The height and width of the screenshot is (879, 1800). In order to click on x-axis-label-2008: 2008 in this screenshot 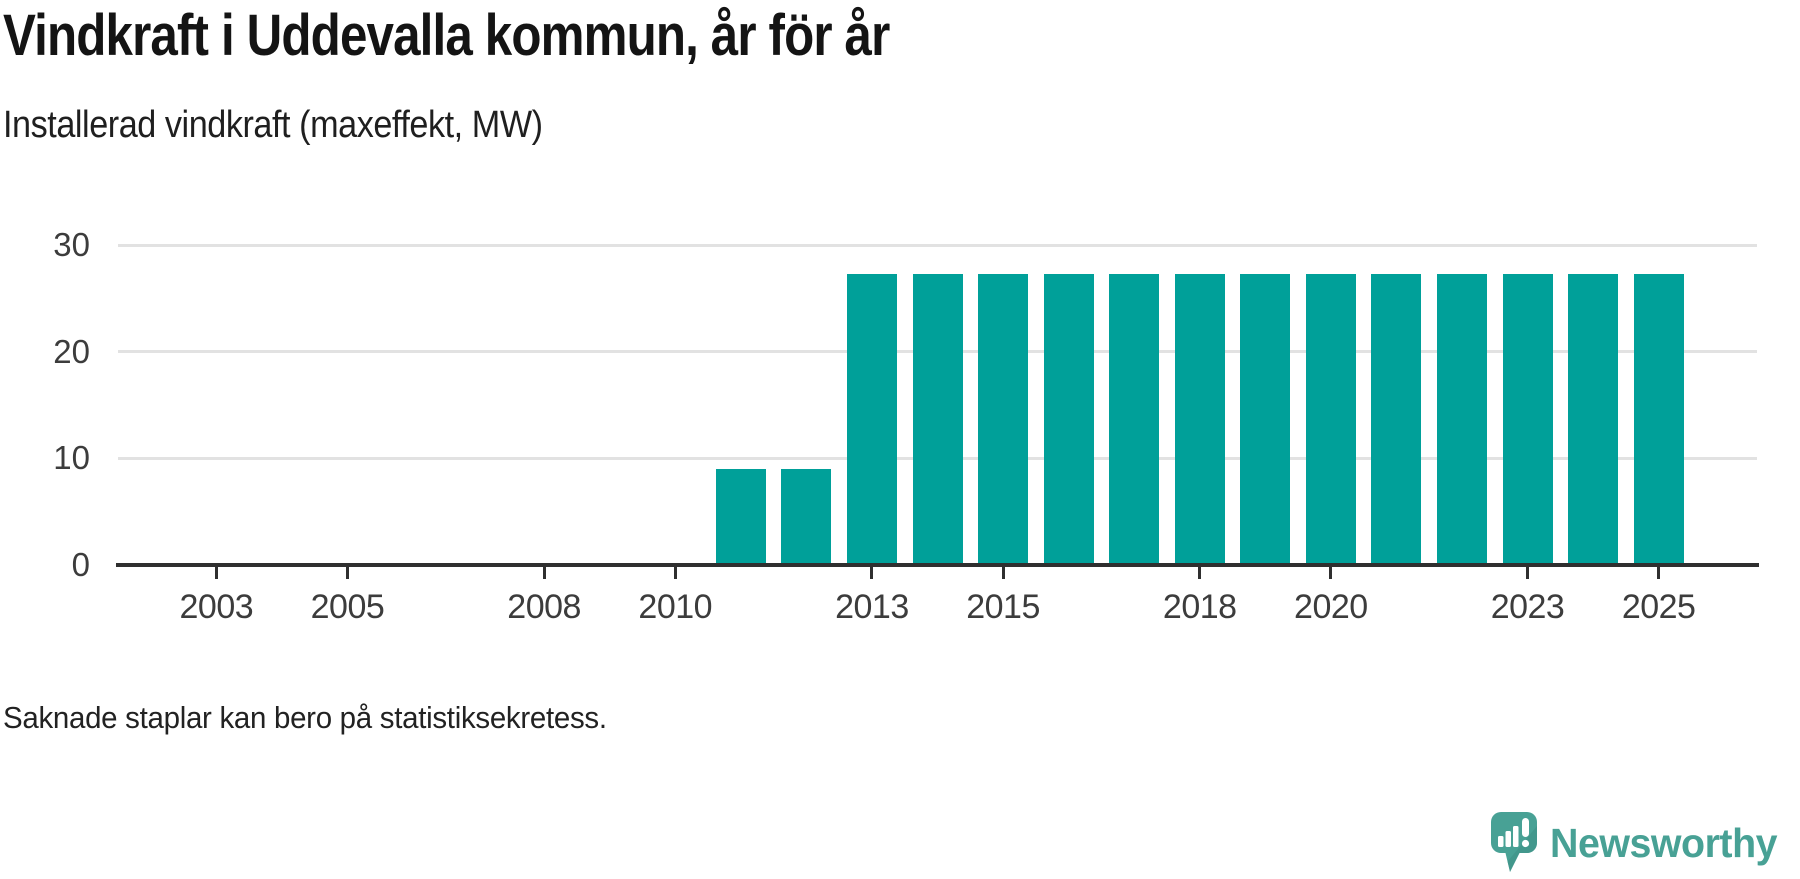, I will do `click(544, 607)`.